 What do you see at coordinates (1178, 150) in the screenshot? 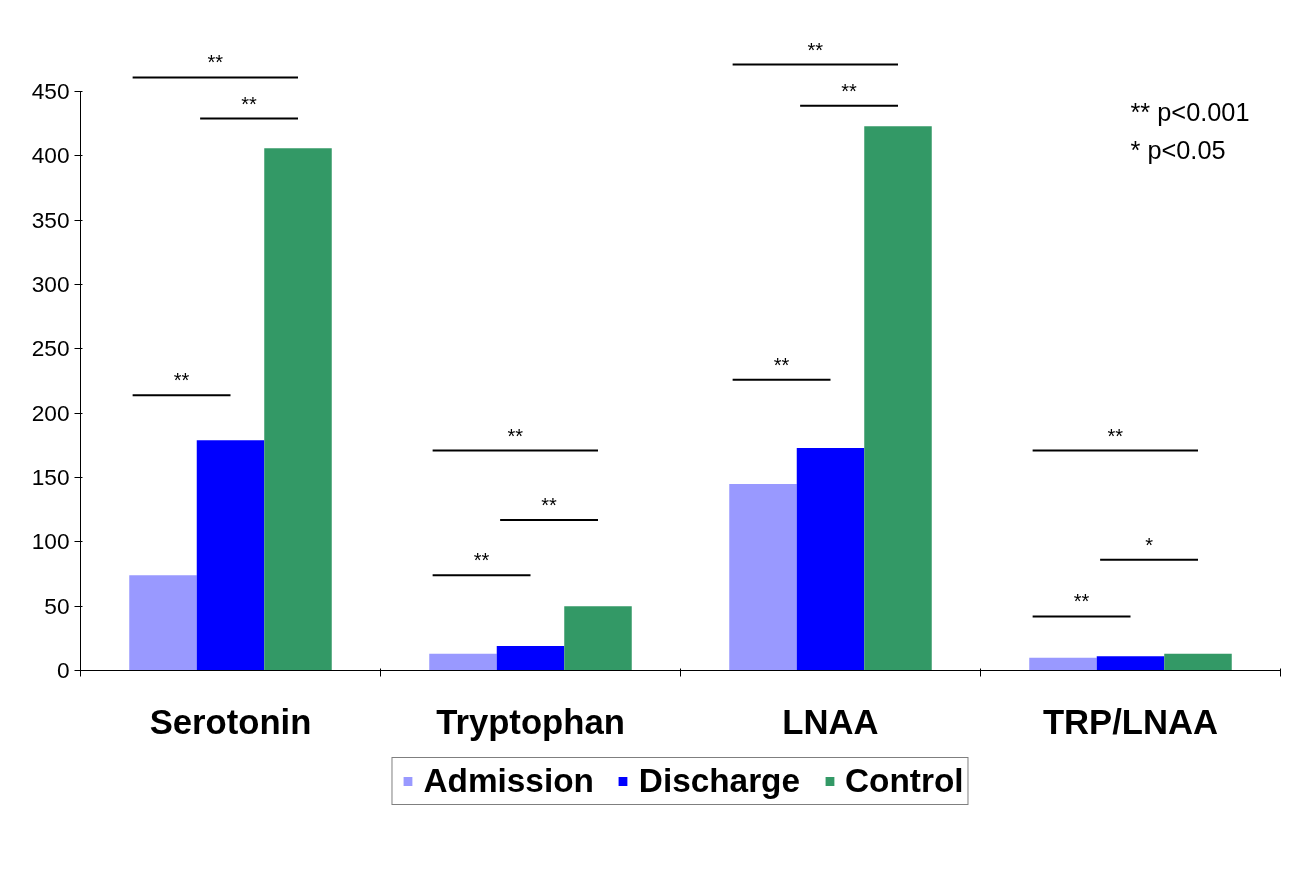
I see `annotation: * p<0.05` at bounding box center [1178, 150].